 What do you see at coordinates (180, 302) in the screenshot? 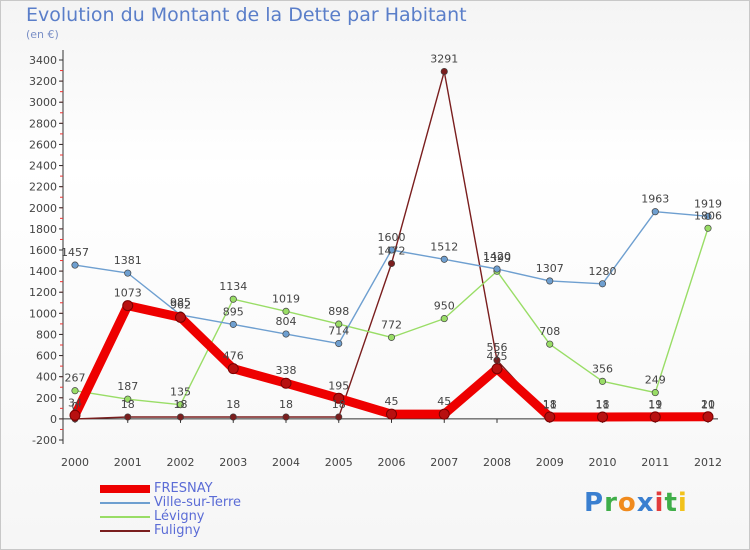
I see `data-label: 985` at bounding box center [180, 302].